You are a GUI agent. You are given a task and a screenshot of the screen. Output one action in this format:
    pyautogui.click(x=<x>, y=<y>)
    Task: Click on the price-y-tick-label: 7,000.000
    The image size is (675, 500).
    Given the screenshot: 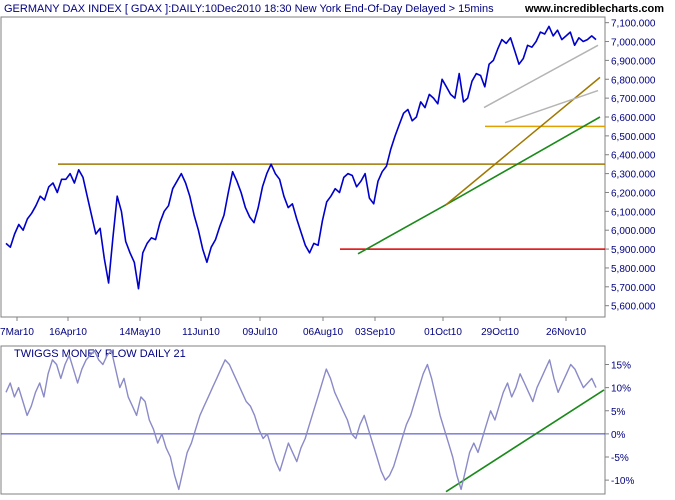 What is the action you would take?
    pyautogui.click(x=633, y=43)
    